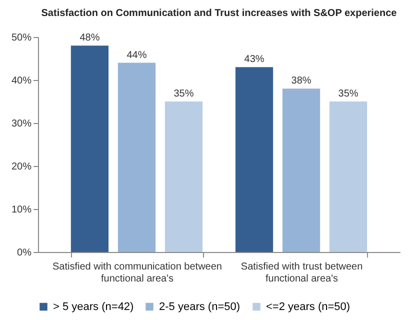  What do you see at coordinates (219, 13) in the screenshot?
I see `chart-title: Satisfaction on Communication and Trust increases with S&OP experience` at bounding box center [219, 13].